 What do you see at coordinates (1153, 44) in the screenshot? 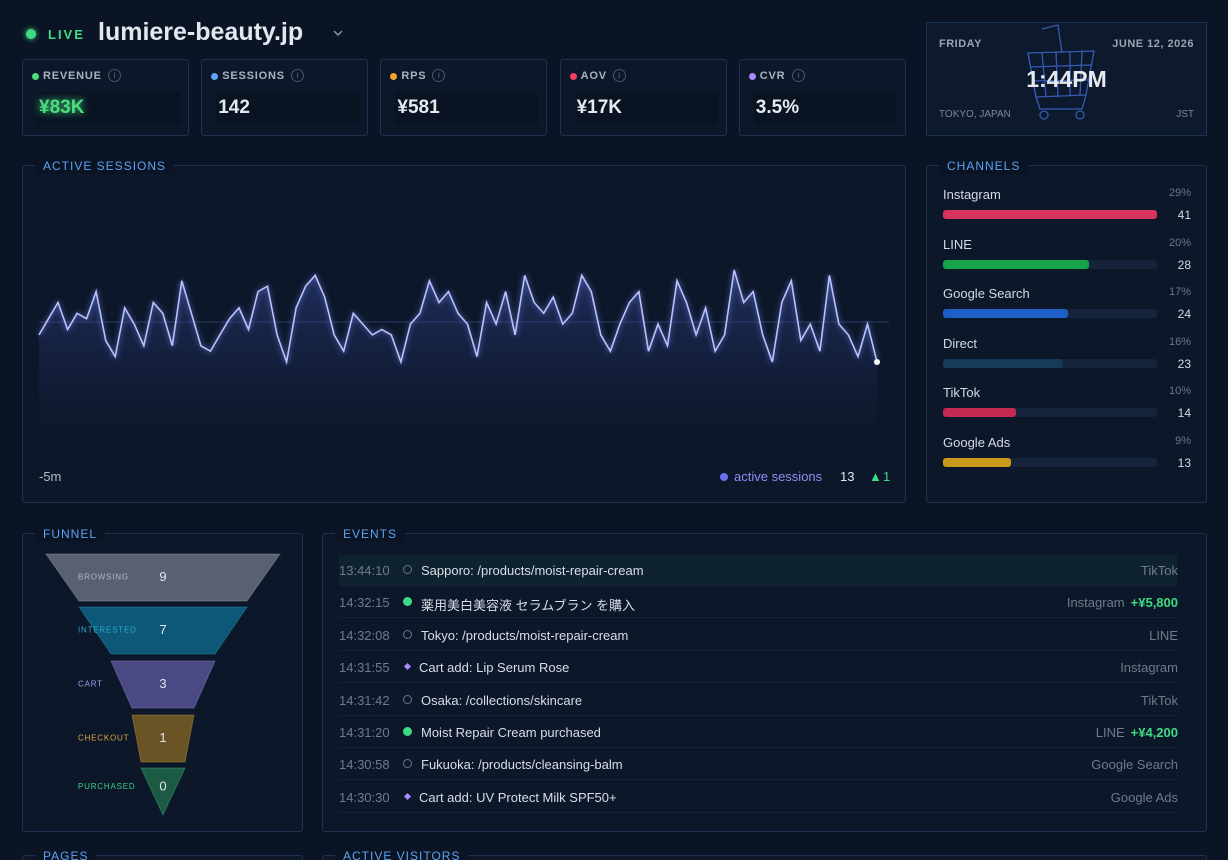
I see `clock-date: JUNE 12, 2026` at bounding box center [1153, 44].